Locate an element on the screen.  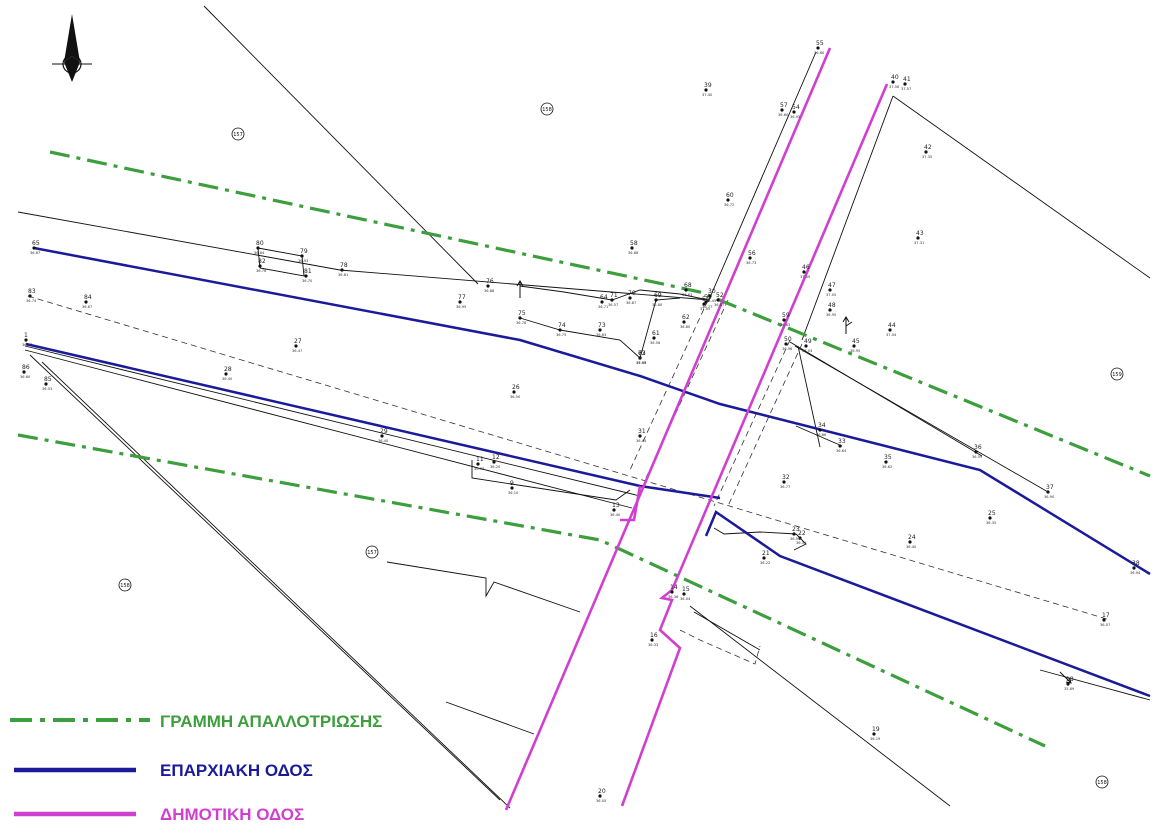
survey-point-elevation: 36.86 is located at coordinates (821, 435).